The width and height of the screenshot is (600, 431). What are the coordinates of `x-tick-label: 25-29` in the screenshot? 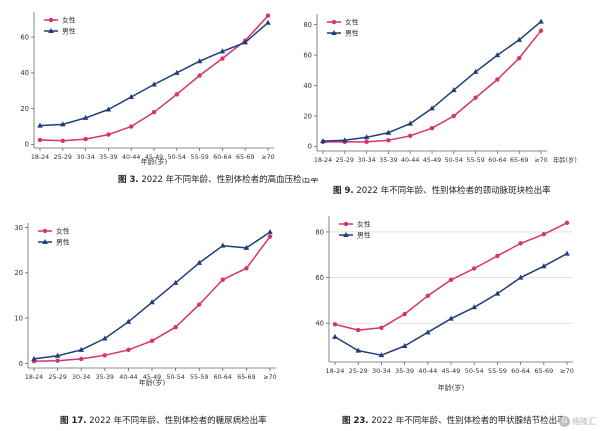 It's located at (63, 157).